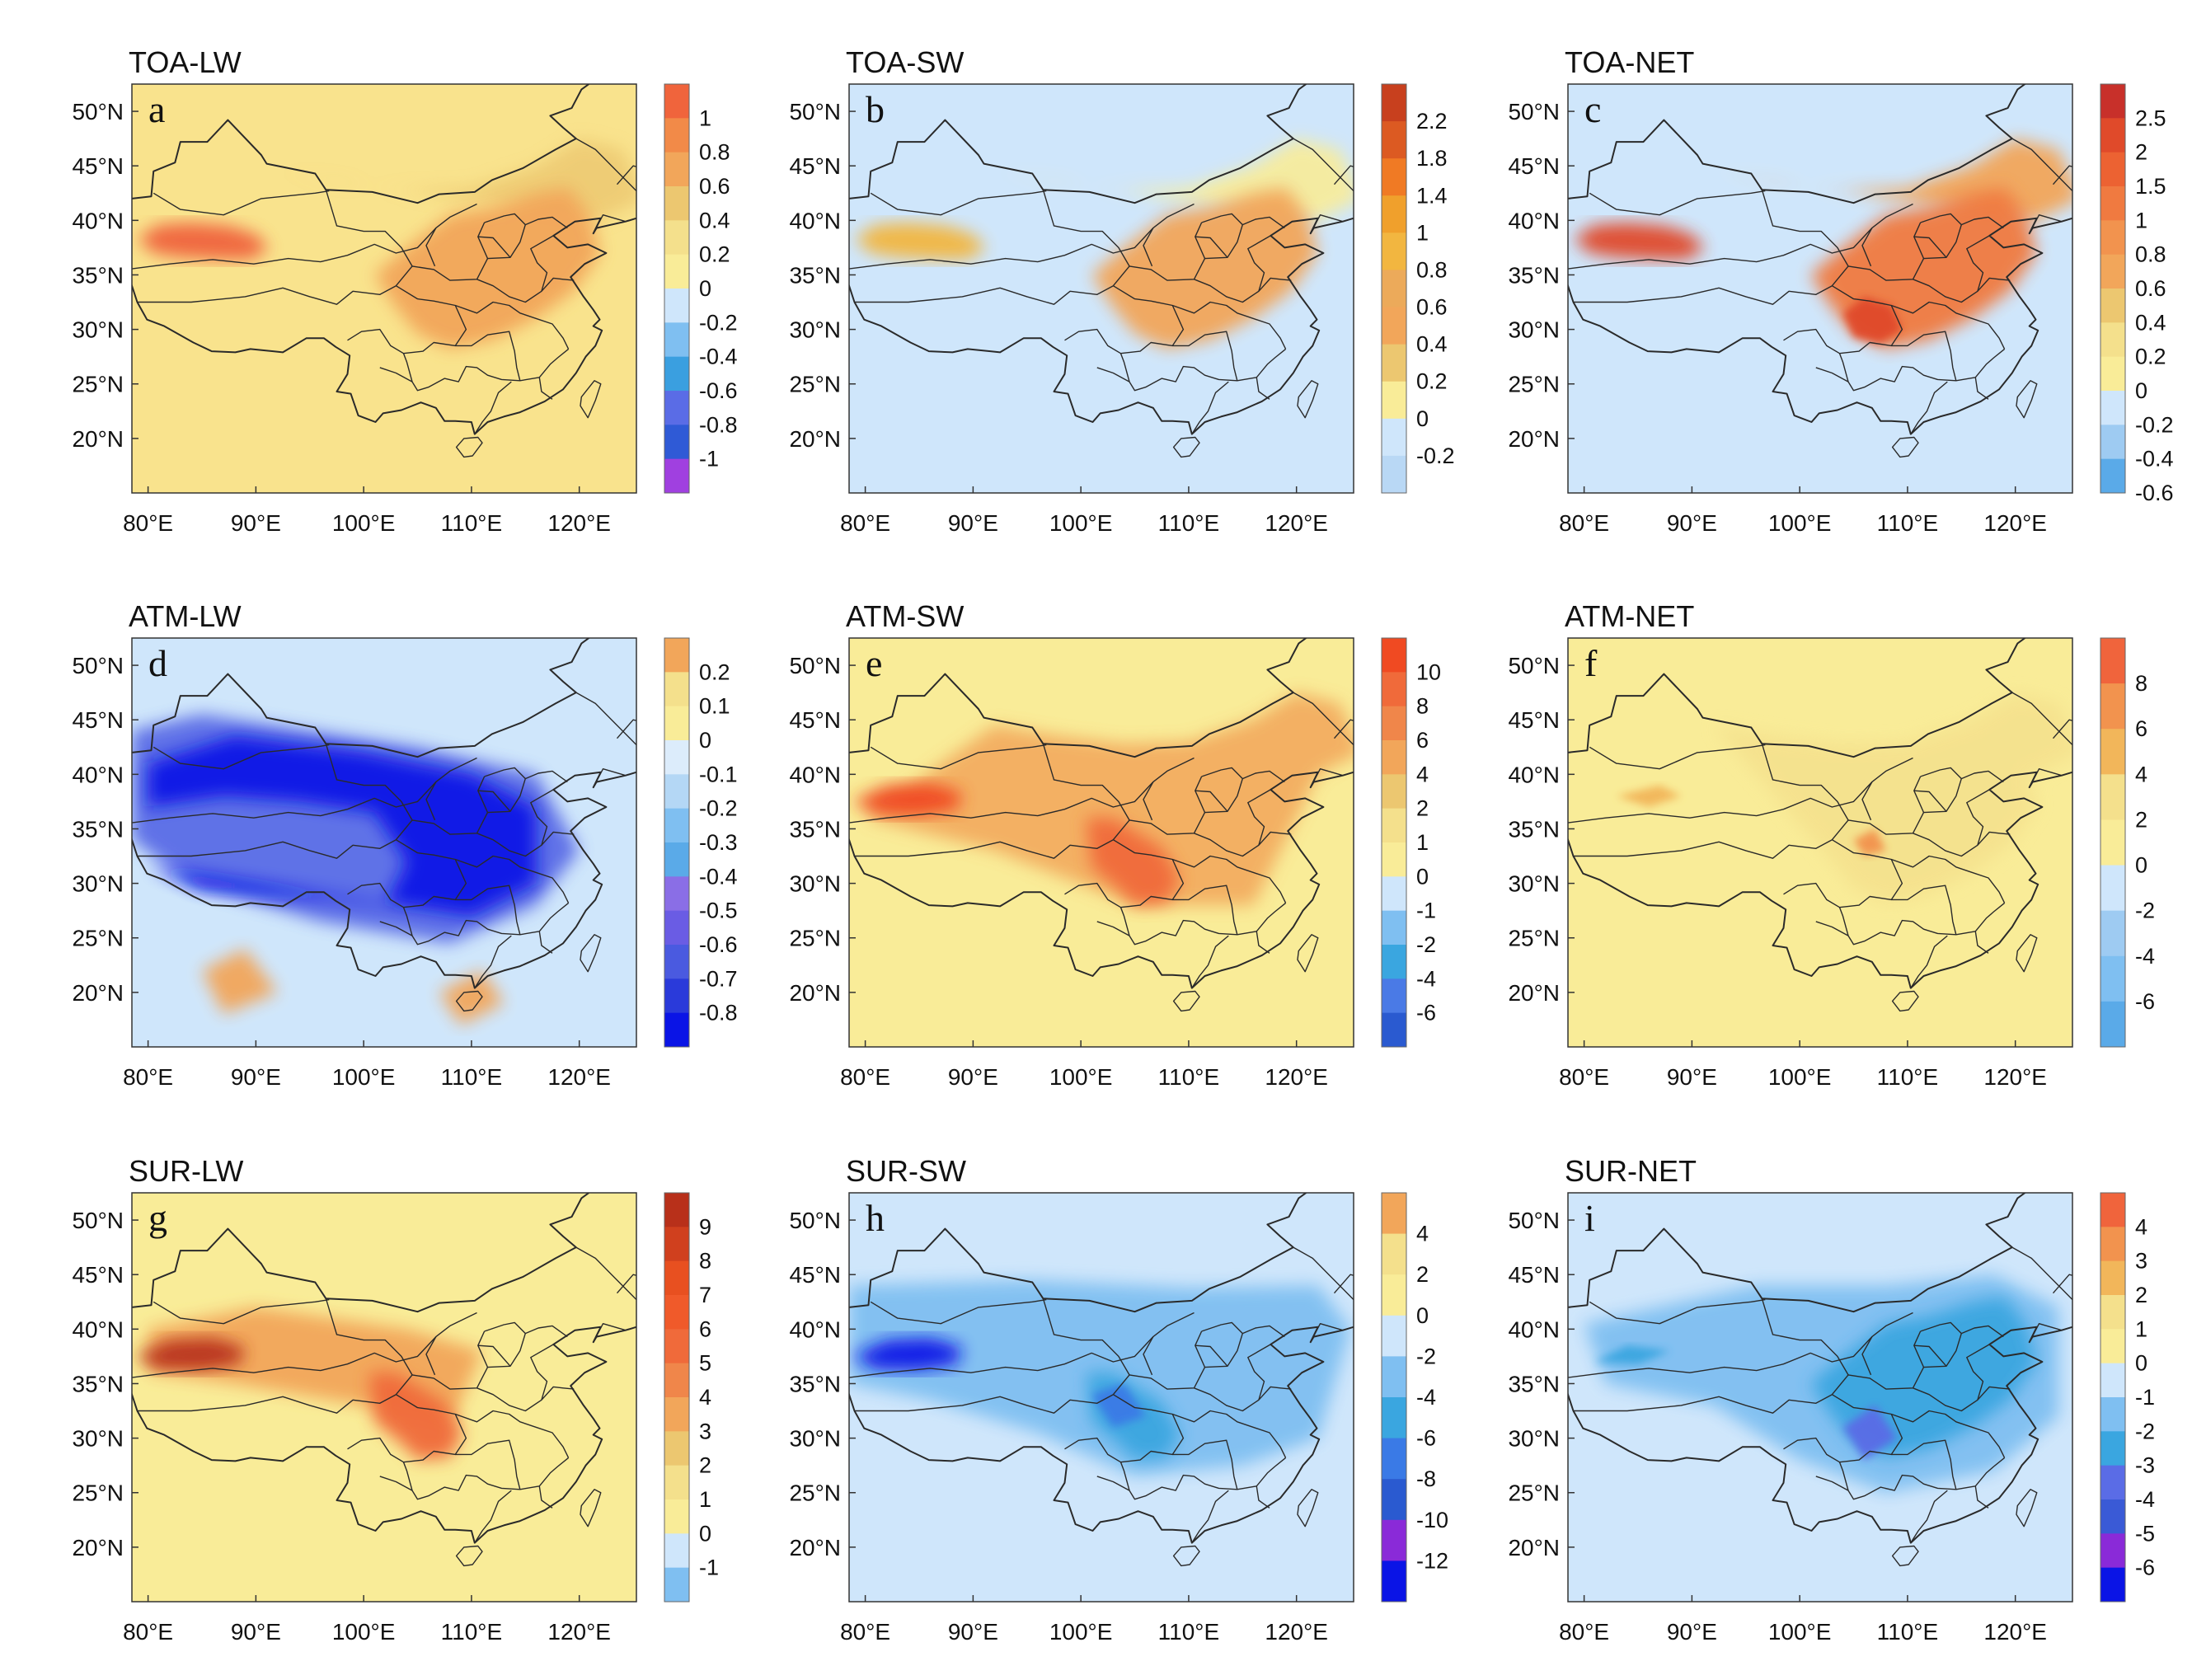 This screenshot has width=2192, height=1680. Describe the element at coordinates (718, 1013) in the screenshot. I see `colorbar-label: -0.8` at that location.